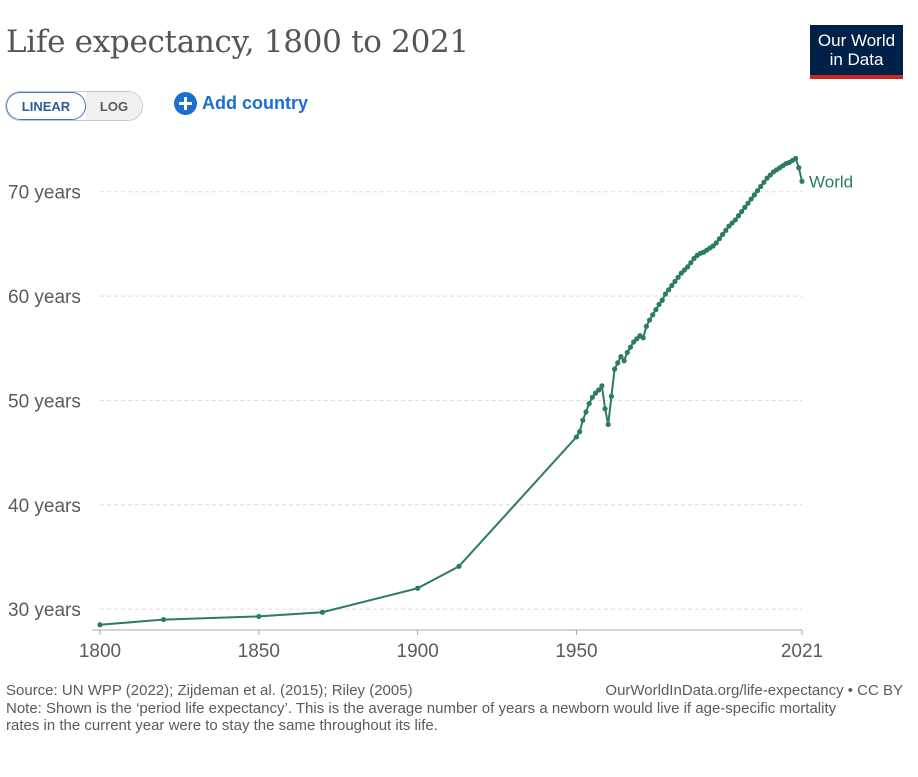  What do you see at coordinates (259, 651) in the screenshot?
I see `x-tick-label: 1850` at bounding box center [259, 651].